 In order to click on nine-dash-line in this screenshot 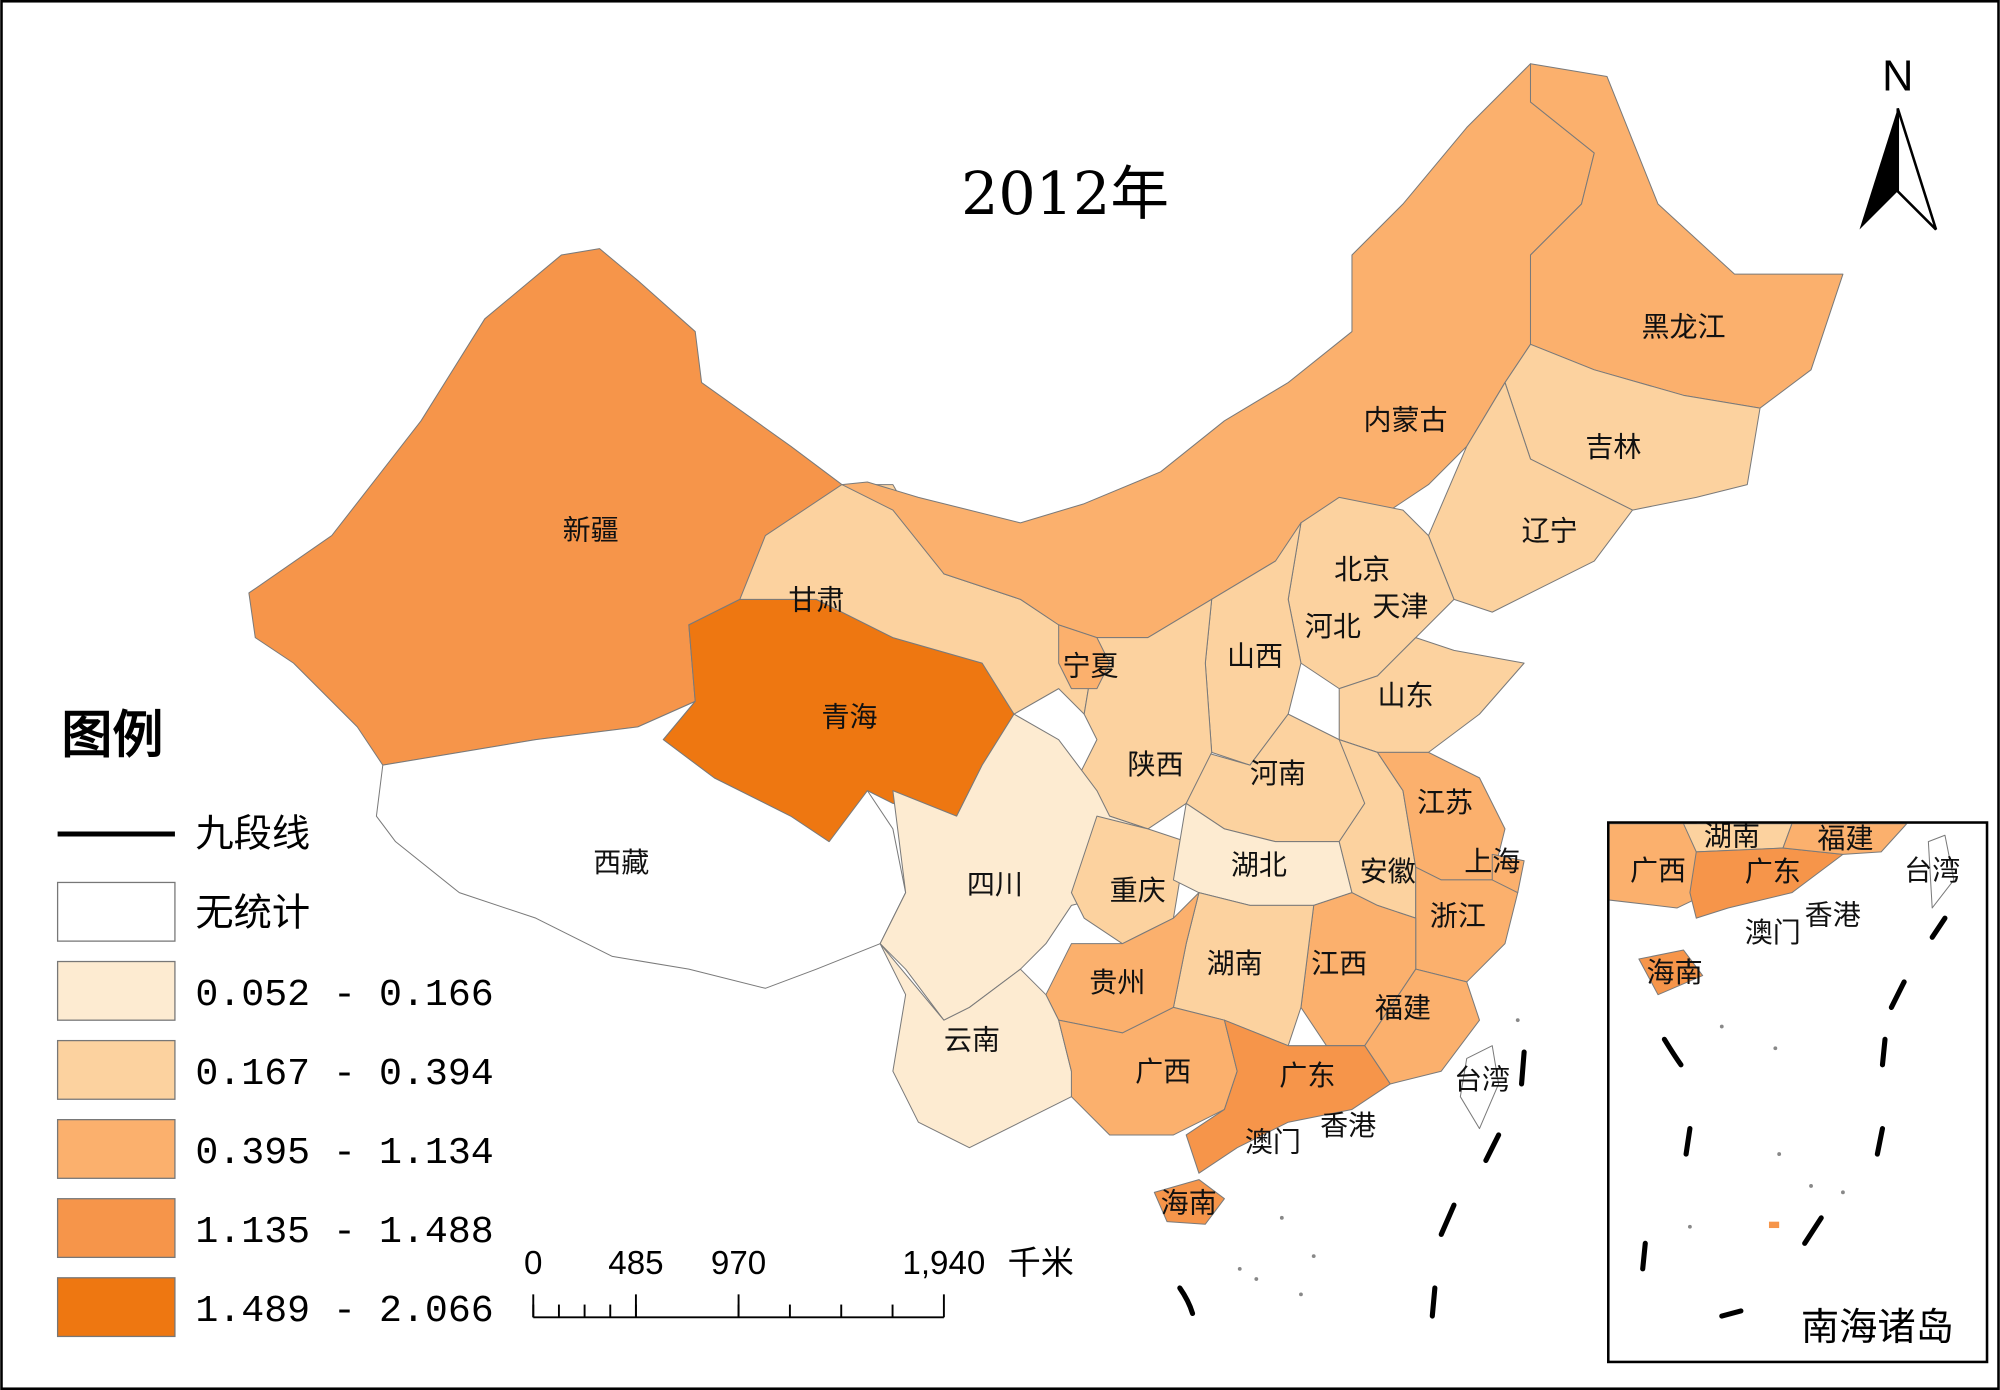, I will do `click(1352, 1184)`.